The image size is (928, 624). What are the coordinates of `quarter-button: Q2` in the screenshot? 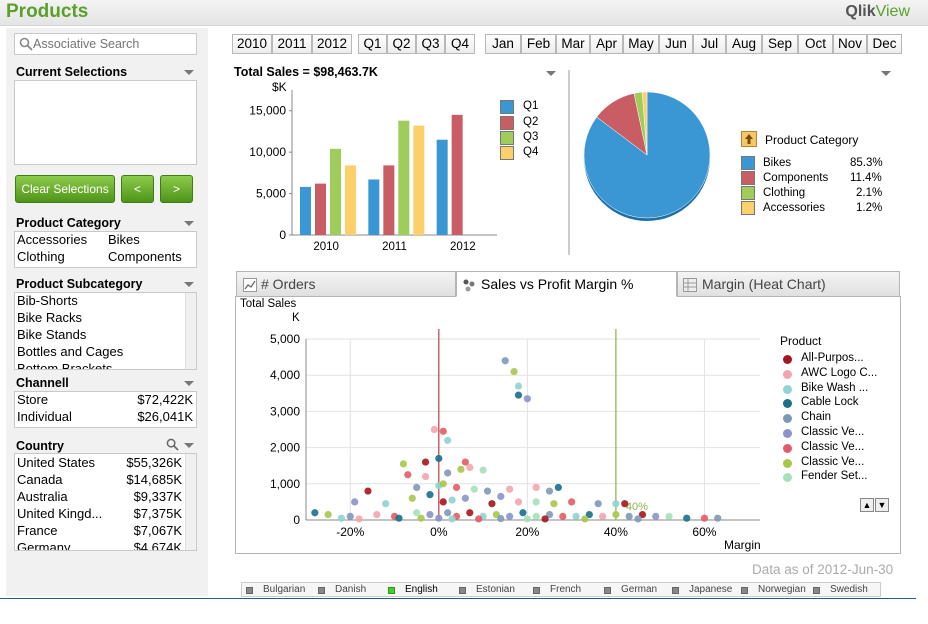 It's located at (401, 44).